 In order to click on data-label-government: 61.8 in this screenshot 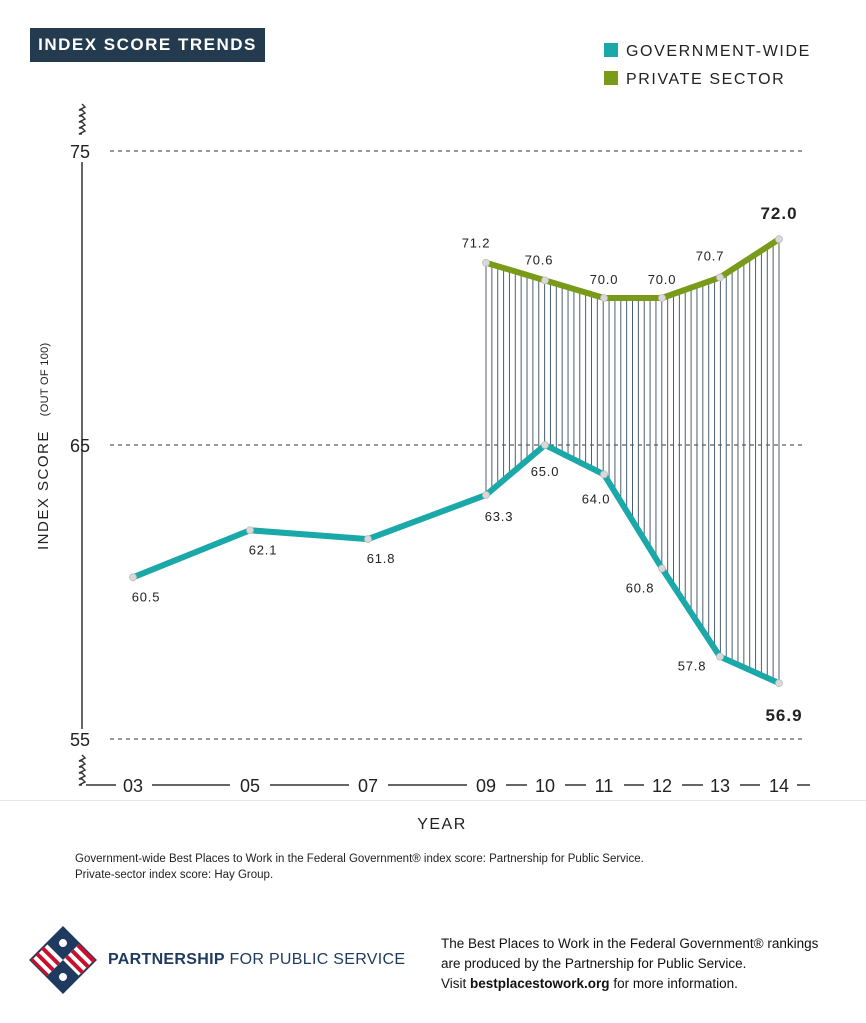, I will do `click(381, 558)`.